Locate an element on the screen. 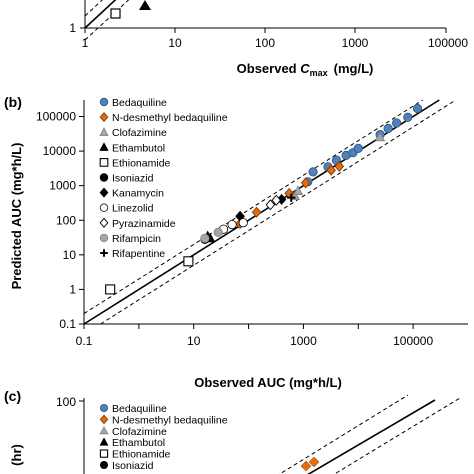 This screenshot has width=474, height=474. panel-c-legend-marker-clofazimine is located at coordinates (104, 430).